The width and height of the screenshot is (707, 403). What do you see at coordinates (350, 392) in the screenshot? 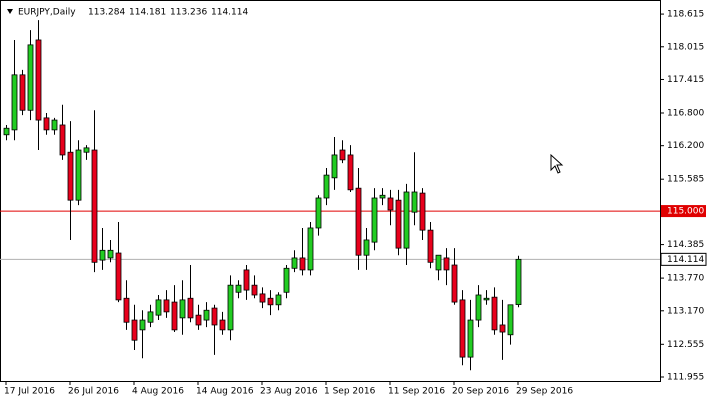
I see `x-tick-label: 1 Sep 2016` at bounding box center [350, 392].